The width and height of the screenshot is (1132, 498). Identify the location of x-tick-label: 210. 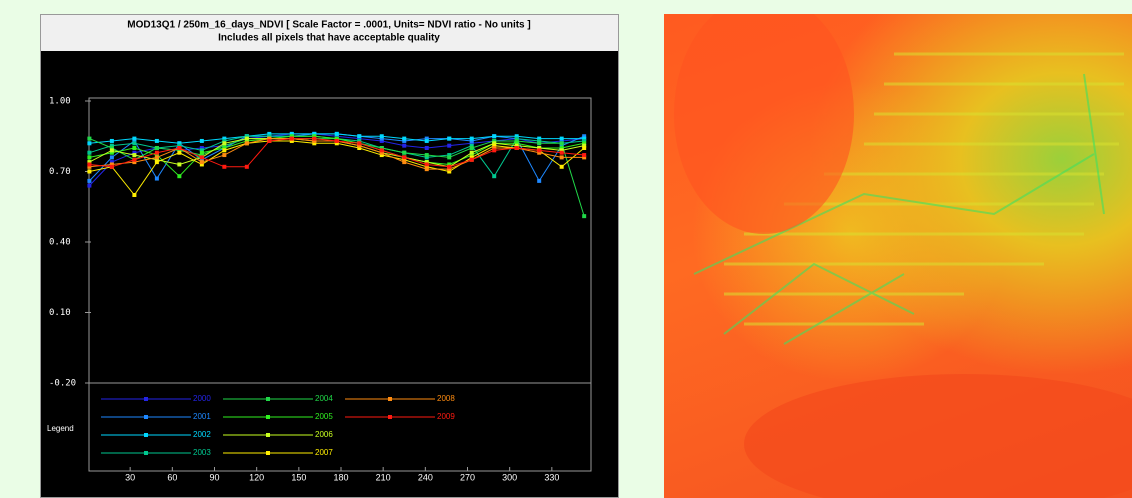
(383, 477).